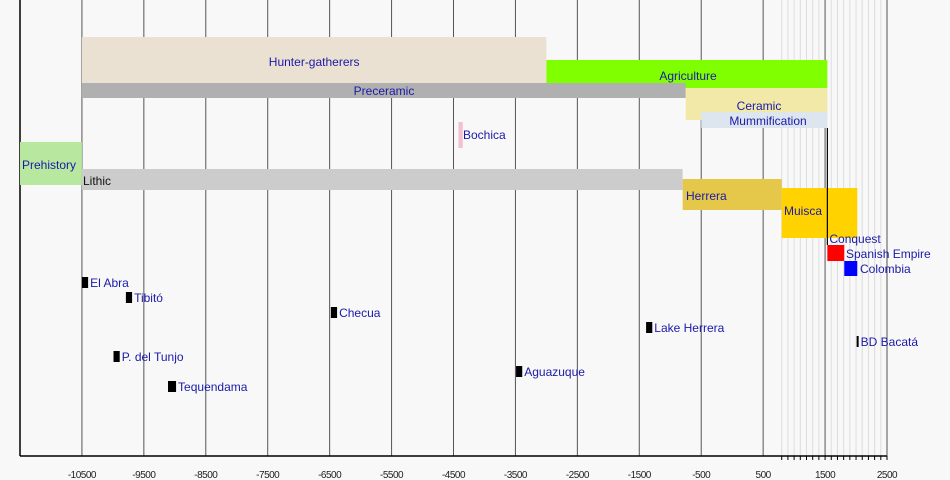 Image resolution: width=950 pixels, height=480 pixels. Describe the element at coordinates (116, 356) in the screenshot. I see `site-marker-p-del-tunjo` at that location.